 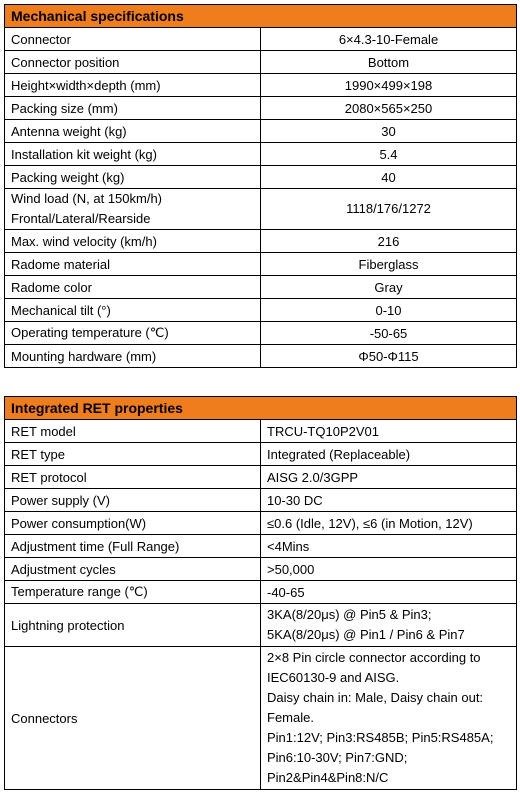 I want to click on spec-label: Operating temperature (℃), so click(x=132, y=333).